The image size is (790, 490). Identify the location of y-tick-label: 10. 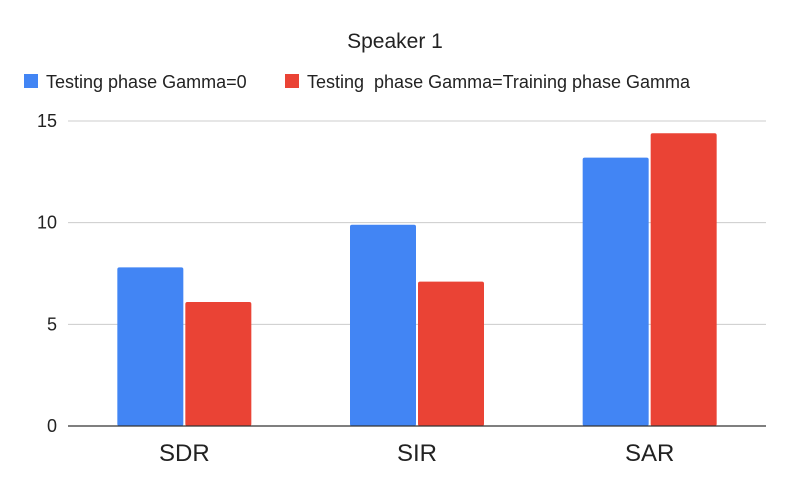
(47, 223).